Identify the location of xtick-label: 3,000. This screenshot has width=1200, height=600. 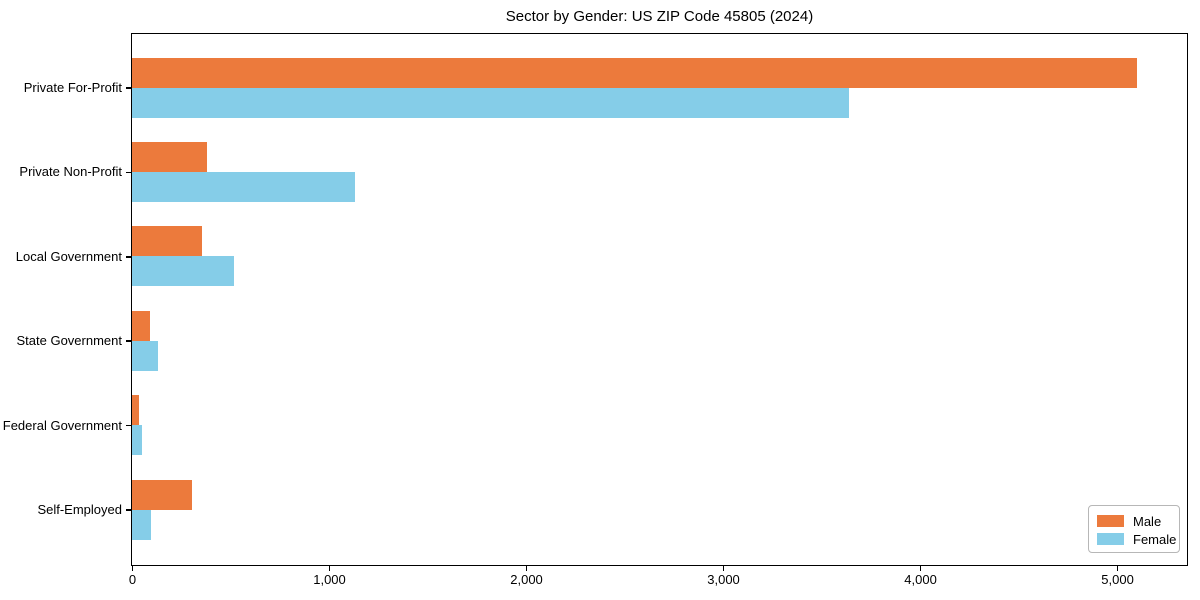
(723, 579).